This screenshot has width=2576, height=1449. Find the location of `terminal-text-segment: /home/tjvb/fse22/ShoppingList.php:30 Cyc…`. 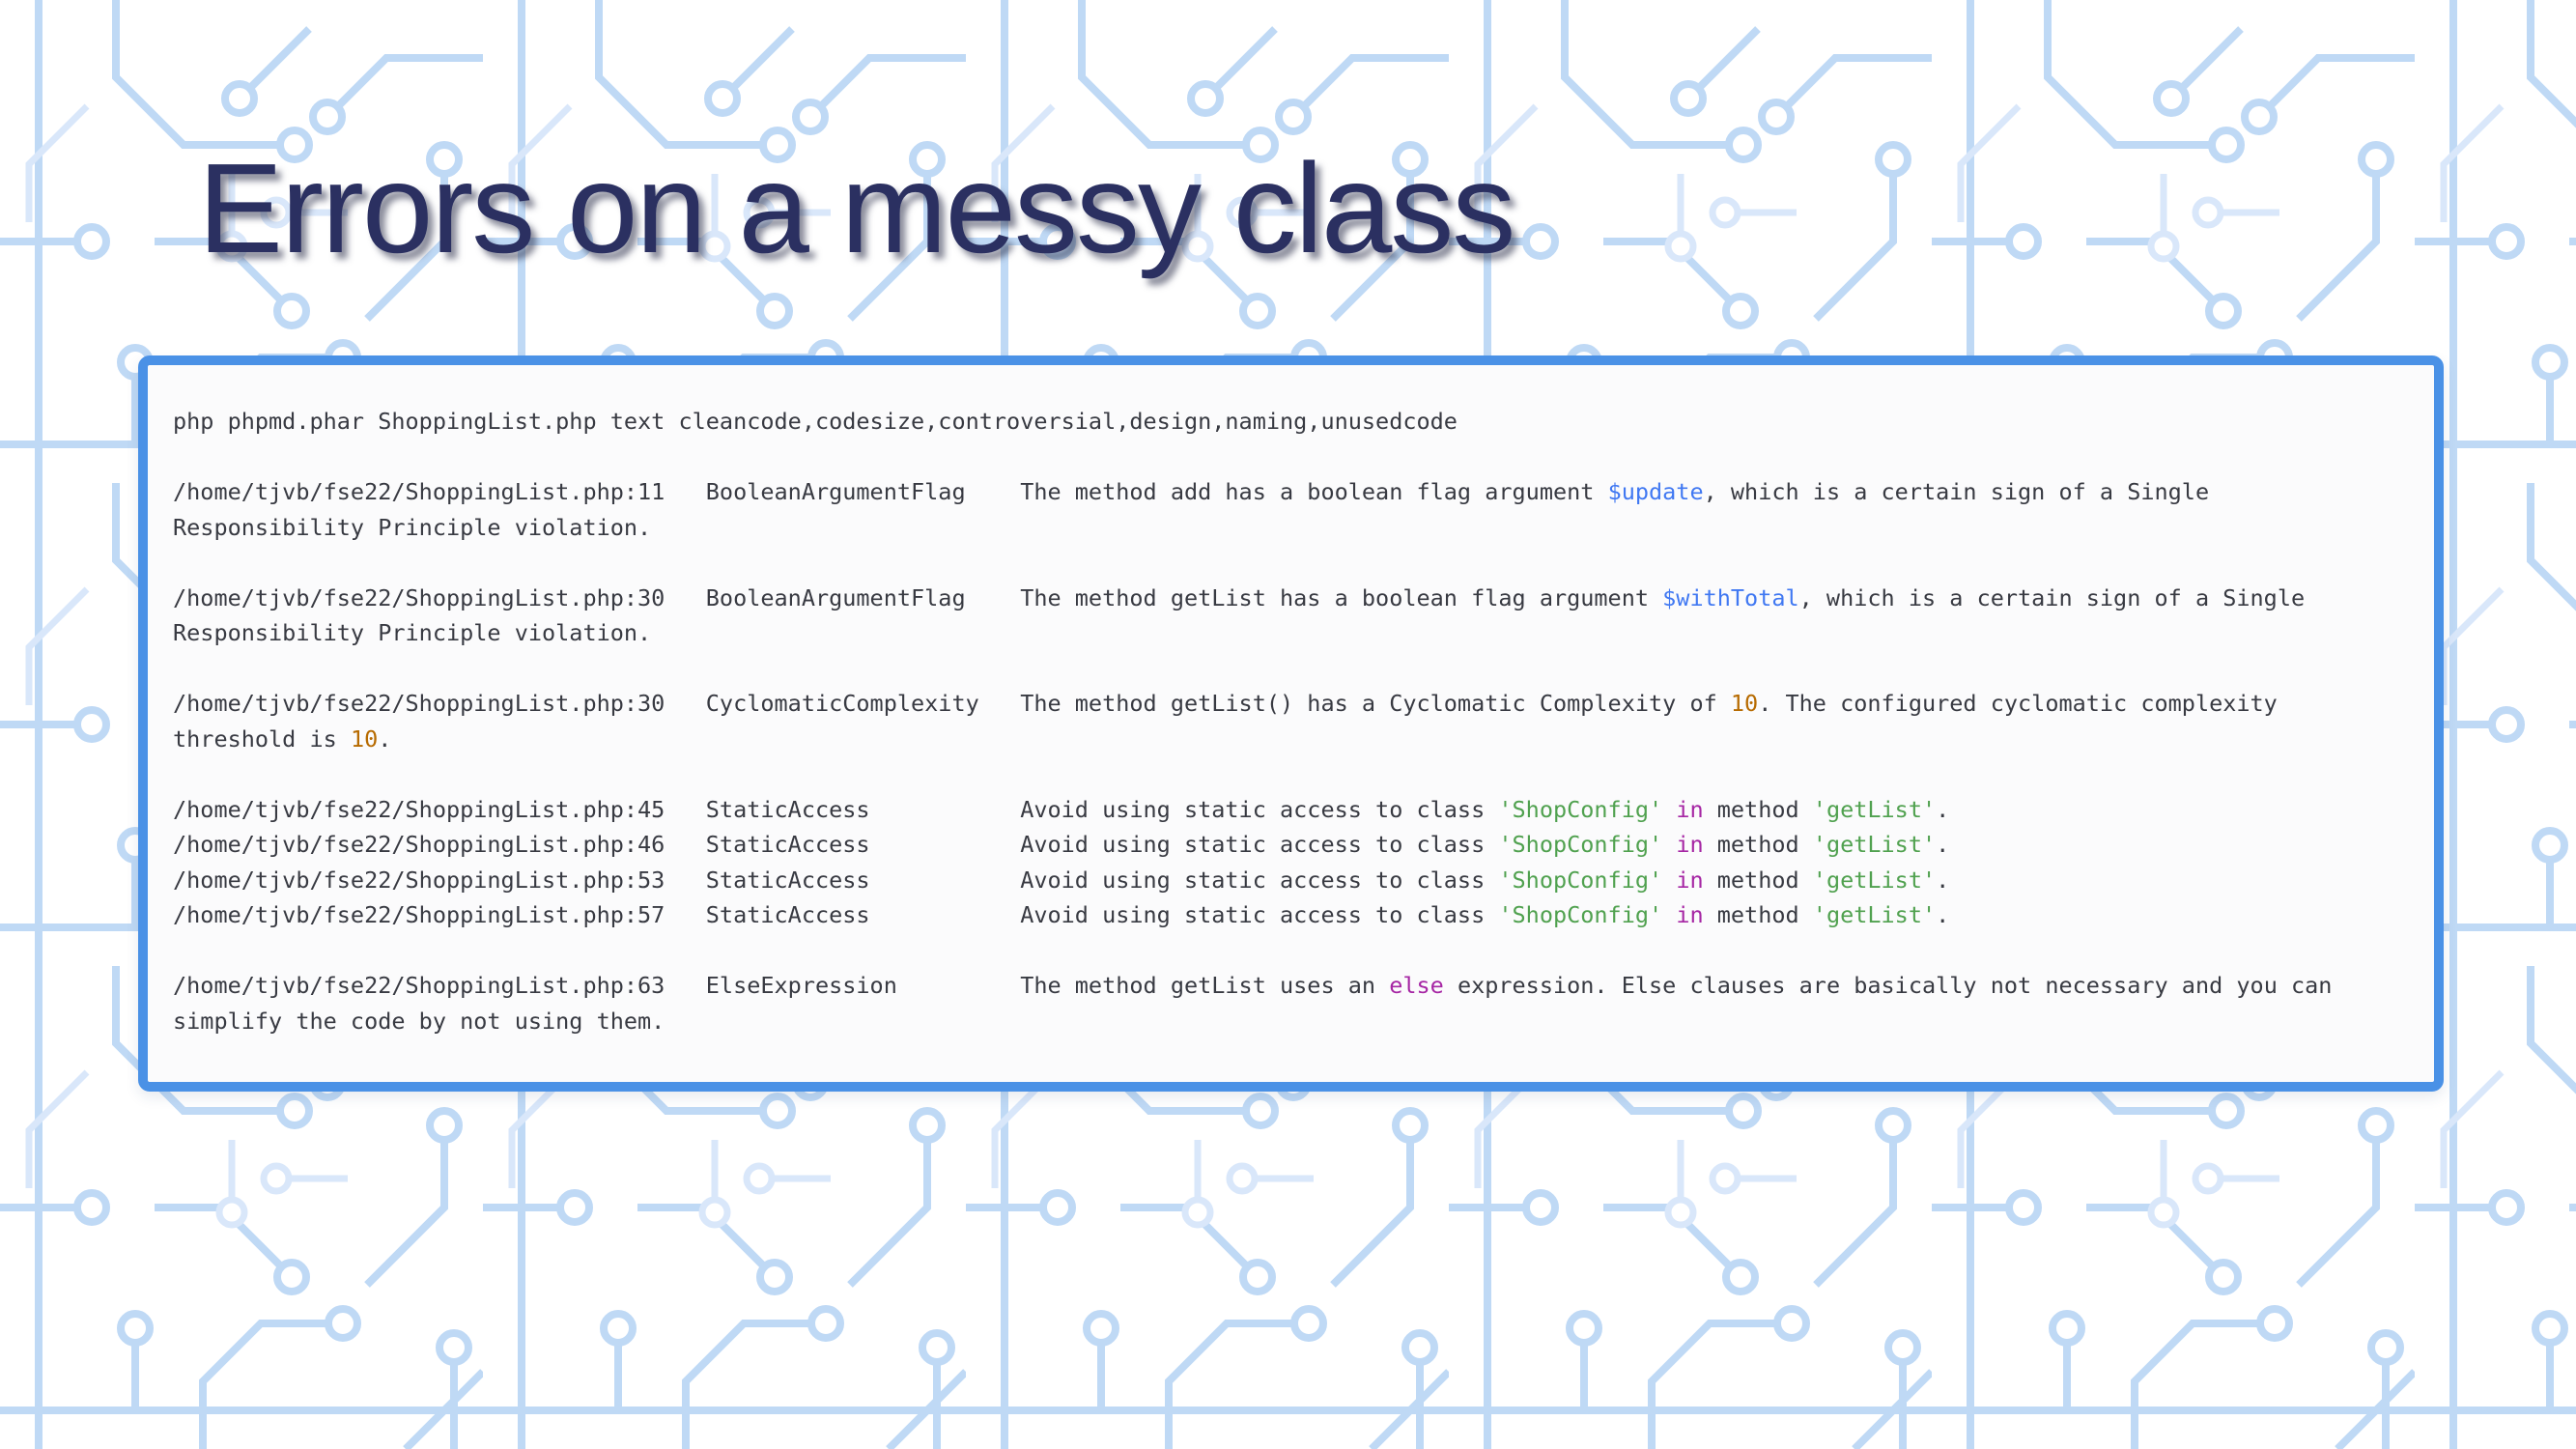

terminal-text-segment: /home/tjvb/fse22/ShoppingList.php:30 Cyc… is located at coordinates (952, 703).